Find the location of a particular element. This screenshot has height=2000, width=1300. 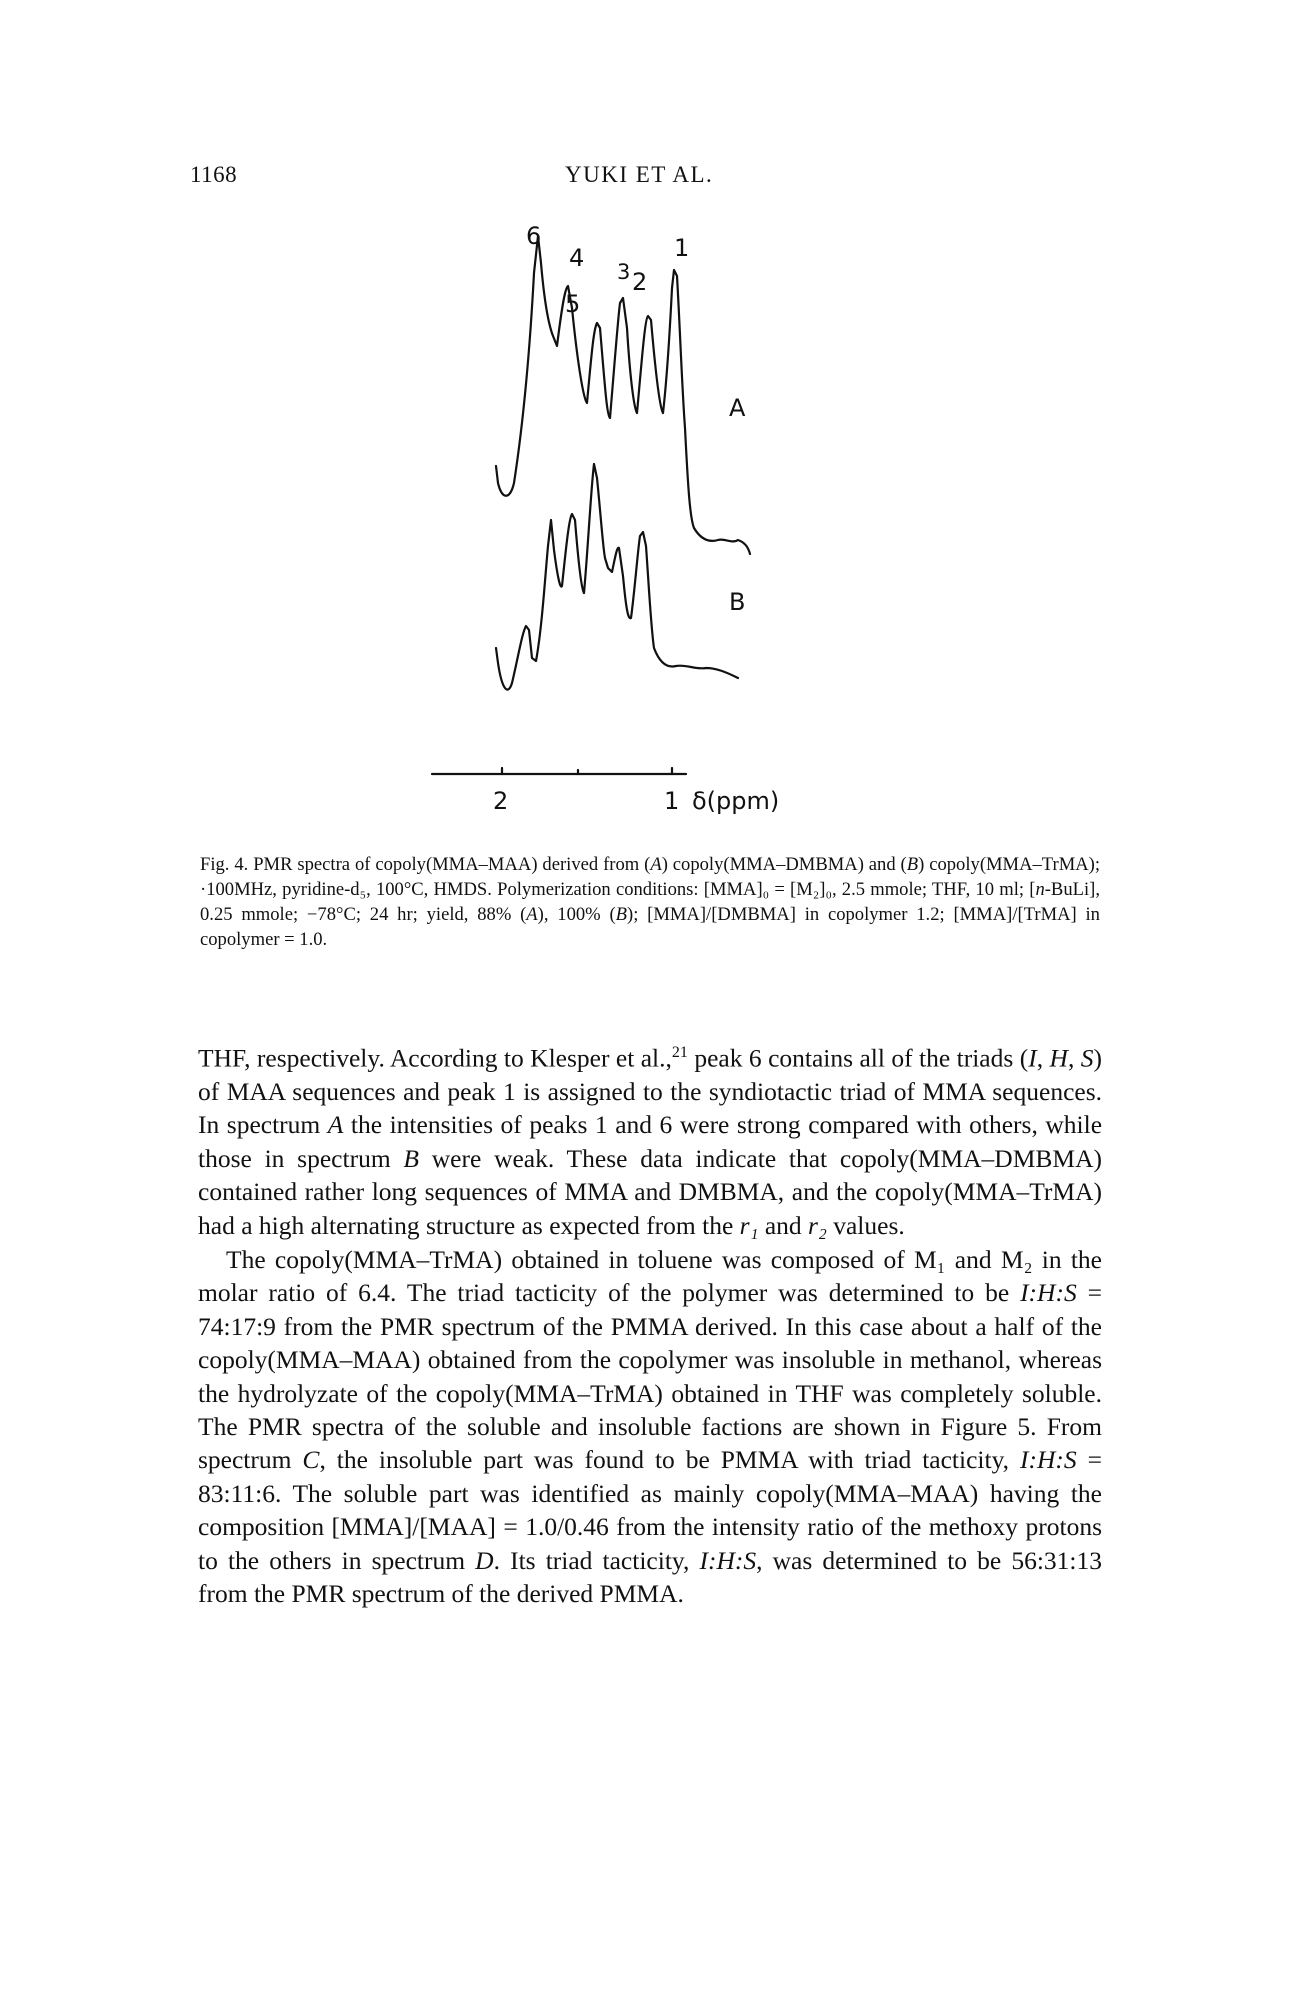

peak-label-5: 5 is located at coordinates (573, 304).